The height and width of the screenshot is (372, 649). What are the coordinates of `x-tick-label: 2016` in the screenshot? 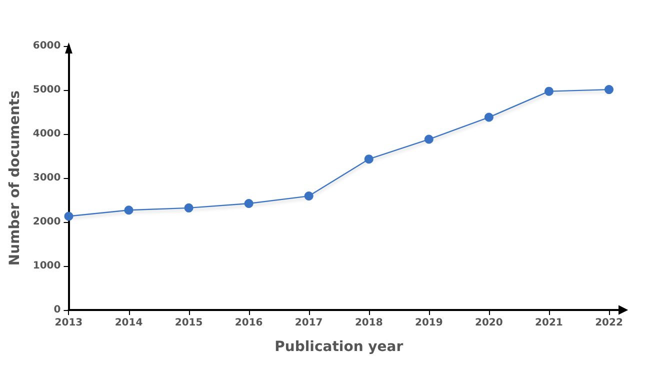 It's located at (248, 323).